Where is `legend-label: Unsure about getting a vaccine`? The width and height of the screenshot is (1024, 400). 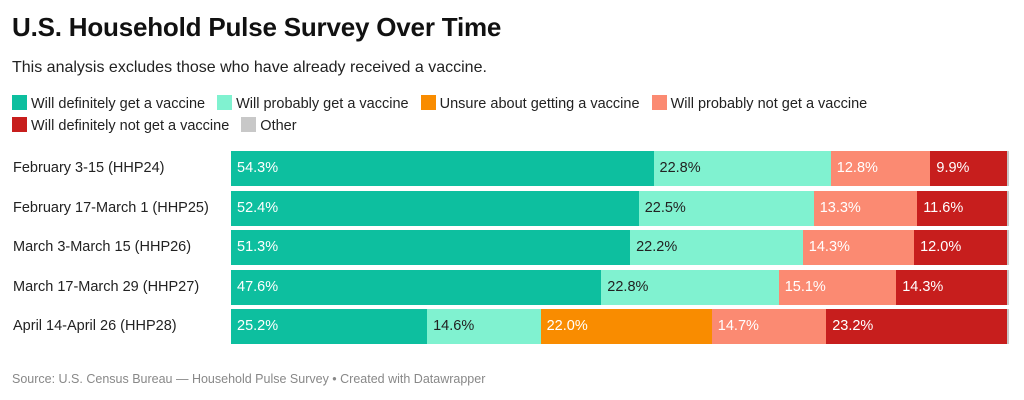
legend-label: Unsure about getting a vaccine is located at coordinates (539, 104).